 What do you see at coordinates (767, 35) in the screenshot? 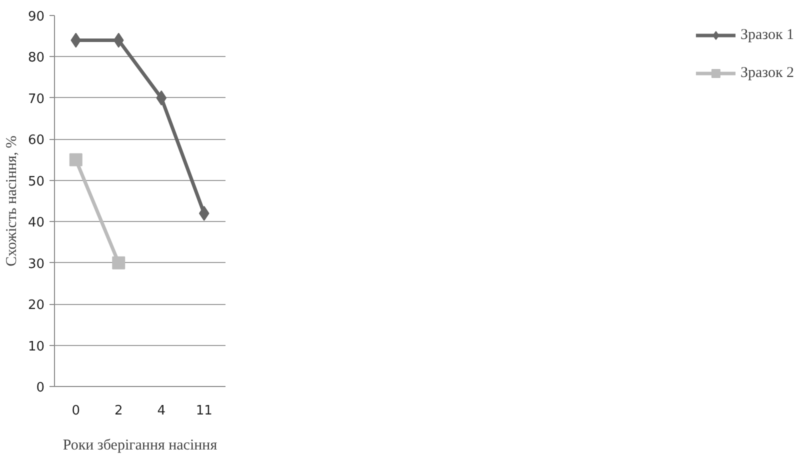
I see `legend-label: Зразок 1` at bounding box center [767, 35].